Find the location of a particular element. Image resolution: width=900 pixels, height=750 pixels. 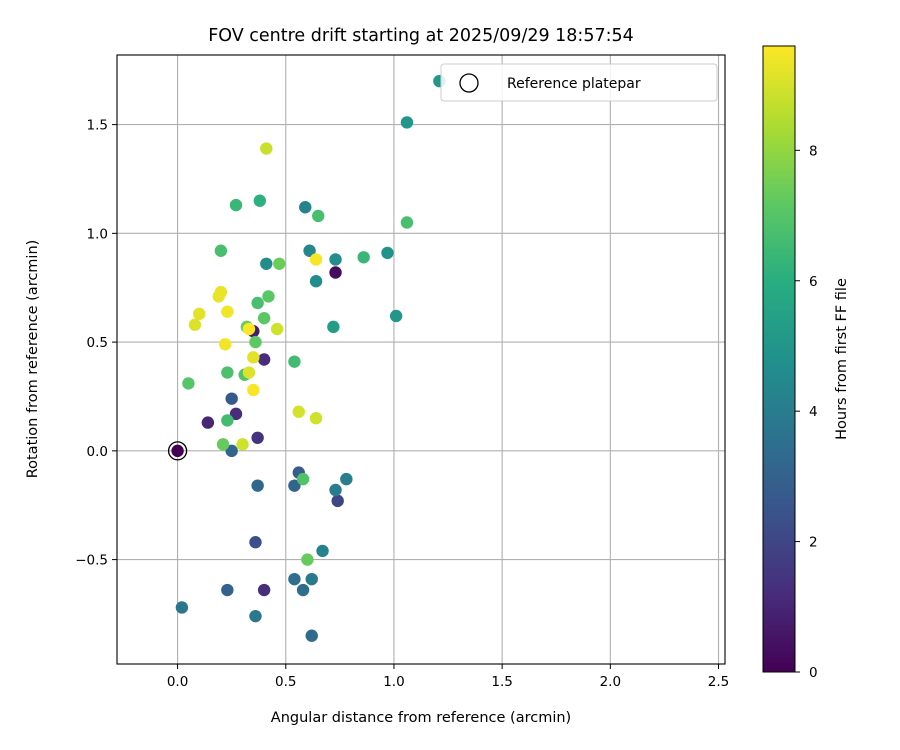

legend: Reference platepar is located at coordinates (579, 82).